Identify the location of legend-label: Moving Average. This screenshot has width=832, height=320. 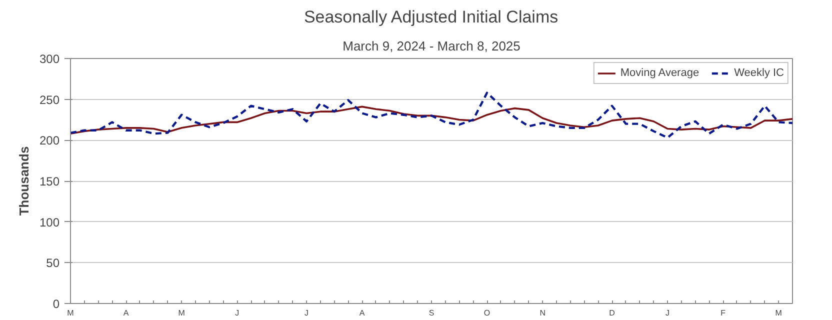
(660, 73).